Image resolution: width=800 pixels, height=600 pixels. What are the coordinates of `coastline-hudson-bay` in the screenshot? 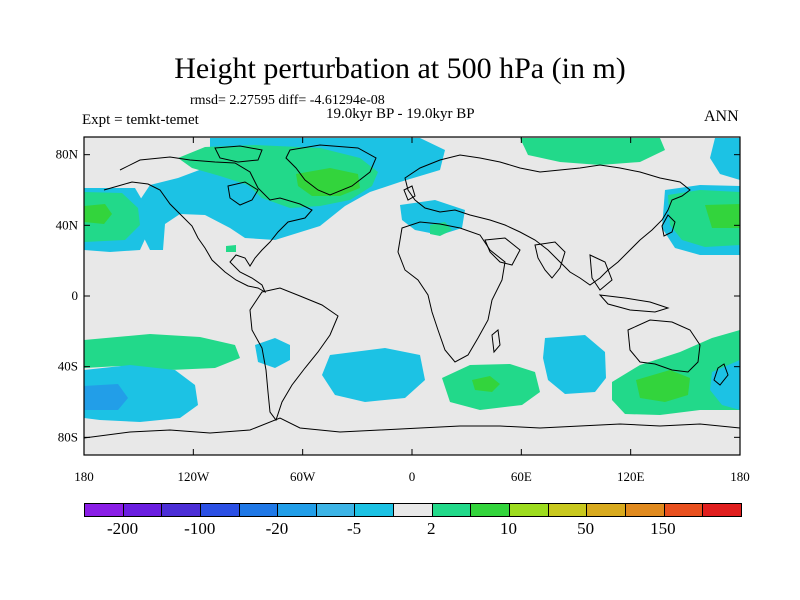 It's located at (243, 193).